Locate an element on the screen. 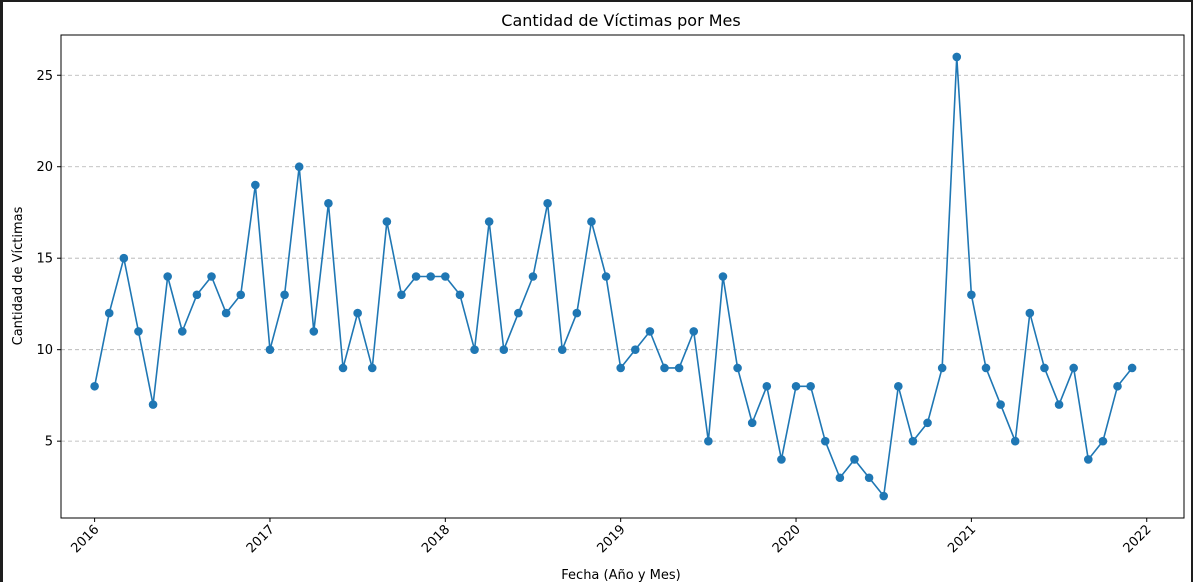 This screenshot has width=1193, height=582. chart-title: Cantidad de Víctimas por Mes is located at coordinates (620, 20).